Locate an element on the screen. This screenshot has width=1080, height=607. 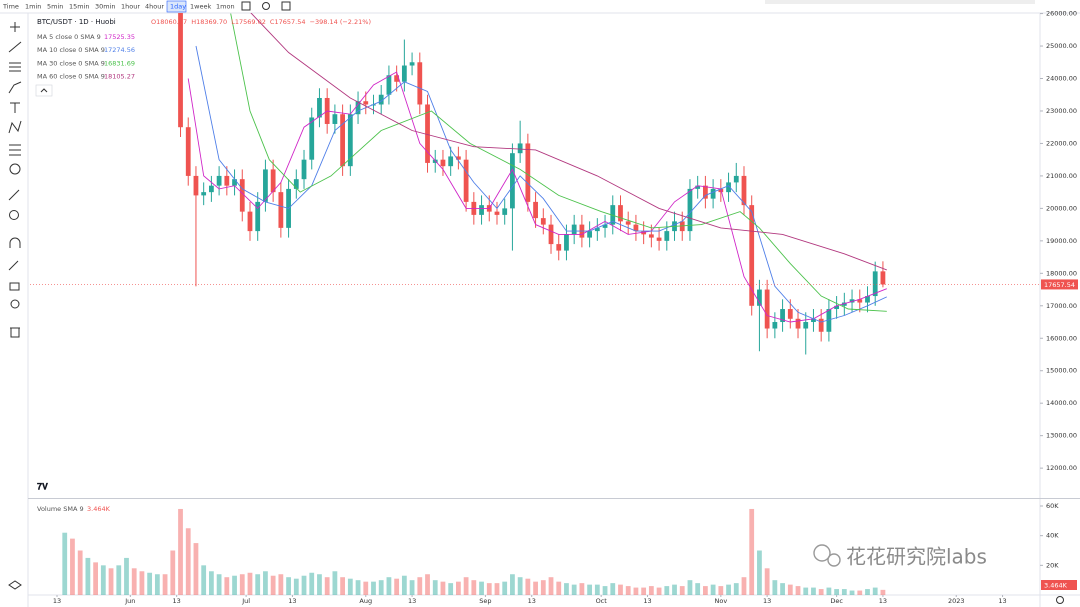
layers-tool is located at coordinates (15, 585).